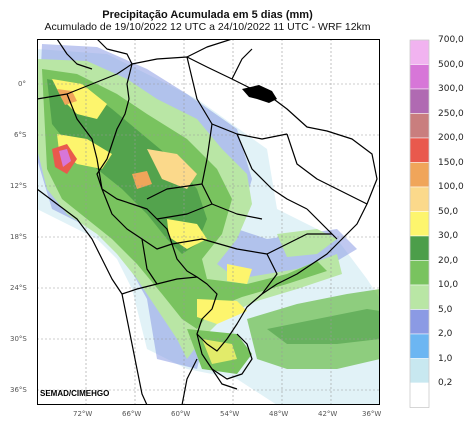 The width and height of the screenshot is (474, 431). I want to click on colorbar-label: 200,0, so click(451, 138).